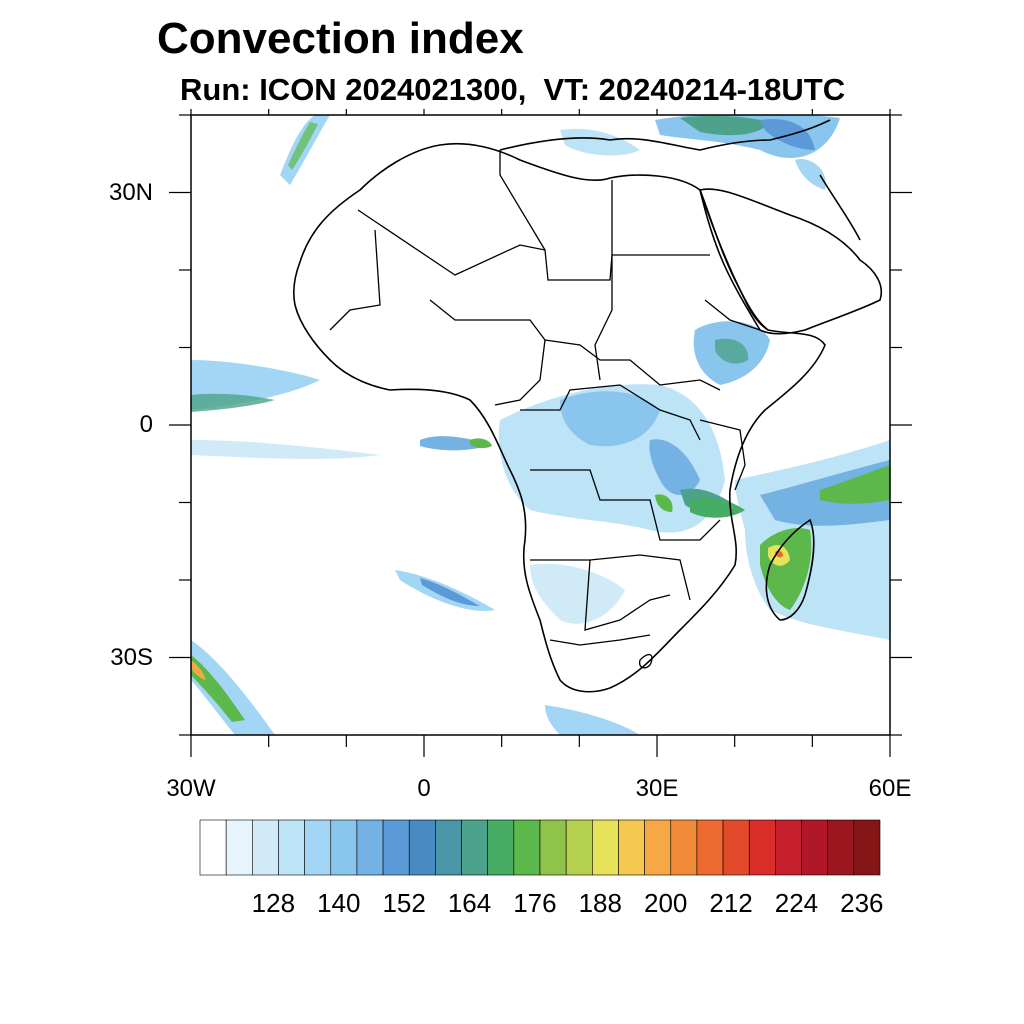 The height and width of the screenshot is (1024, 1024). Describe the element at coordinates (657, 788) in the screenshot. I see `longitude-label: 30E` at that location.